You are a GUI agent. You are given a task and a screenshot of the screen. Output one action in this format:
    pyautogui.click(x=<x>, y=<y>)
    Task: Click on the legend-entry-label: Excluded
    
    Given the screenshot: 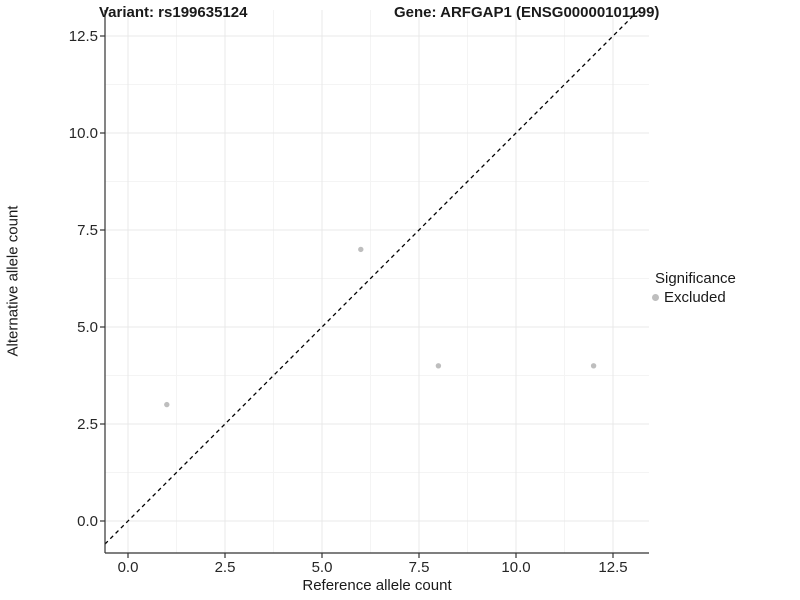 What is the action you would take?
    pyautogui.click(x=695, y=297)
    